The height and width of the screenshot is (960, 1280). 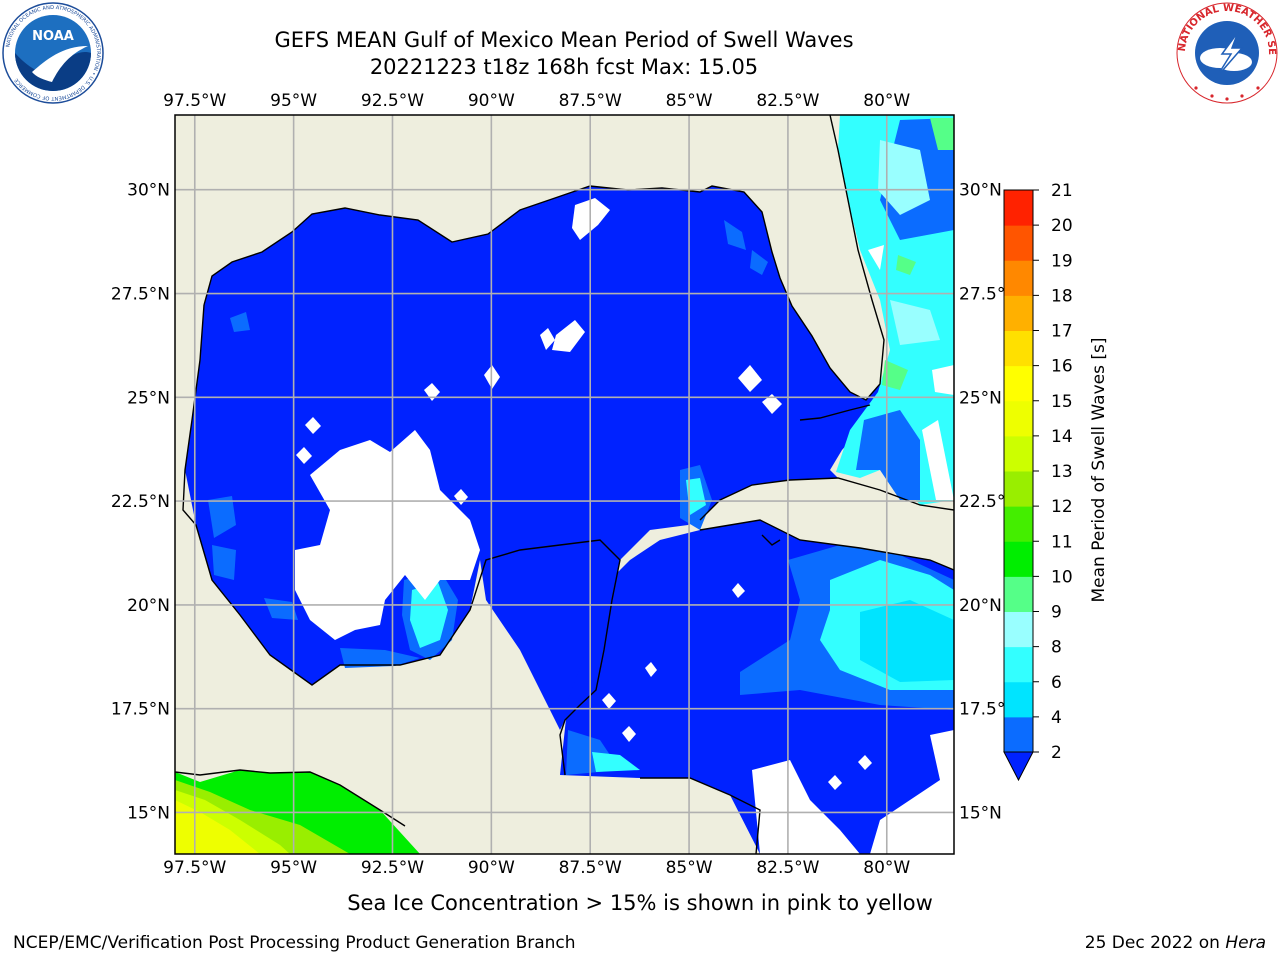 What do you see at coordinates (392, 868) in the screenshot?
I see `lon-tick-bottom: 92.5°W` at bounding box center [392, 868].